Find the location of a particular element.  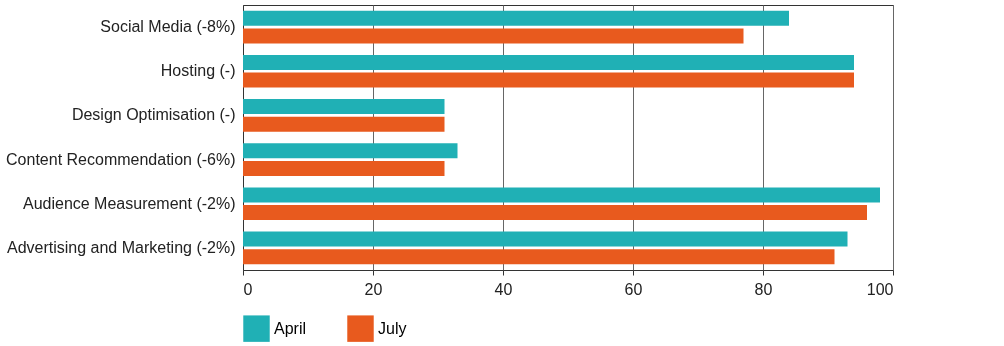

y-tick-label: Audience Measurement (-2%) is located at coordinates (129, 203).